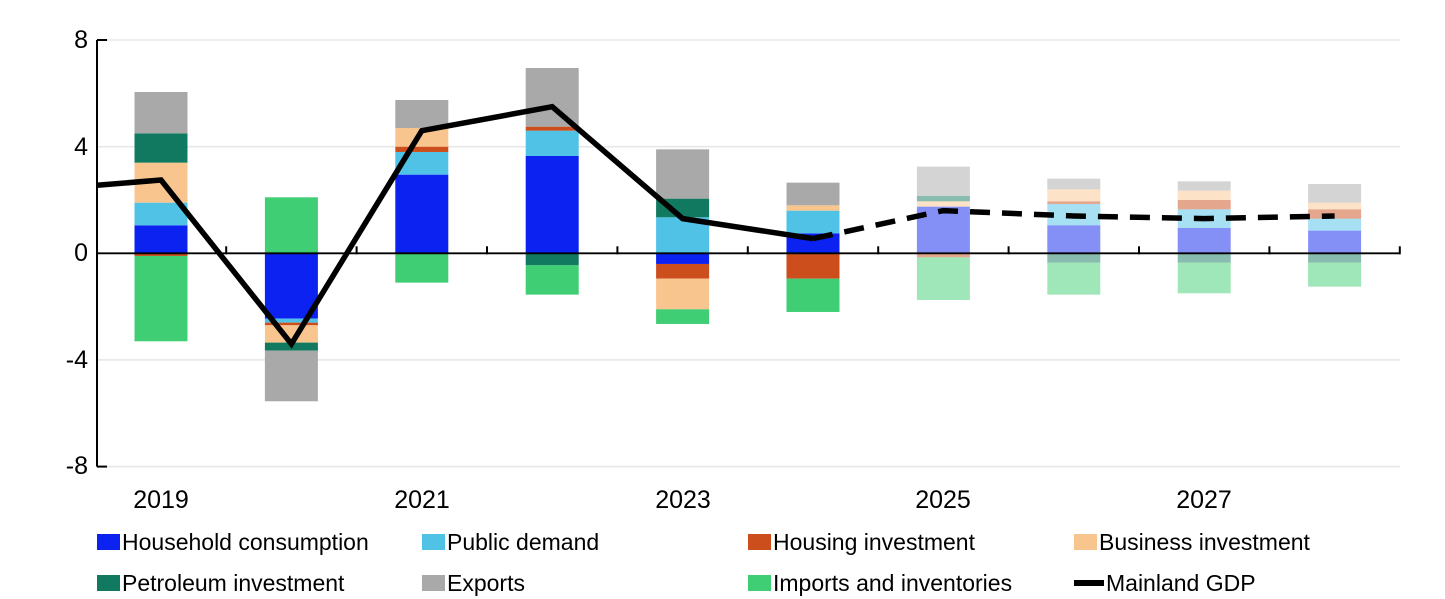 The image size is (1445, 599). Describe the element at coordinates (433, 583) in the screenshot. I see `exports-swatch-icon` at that location.